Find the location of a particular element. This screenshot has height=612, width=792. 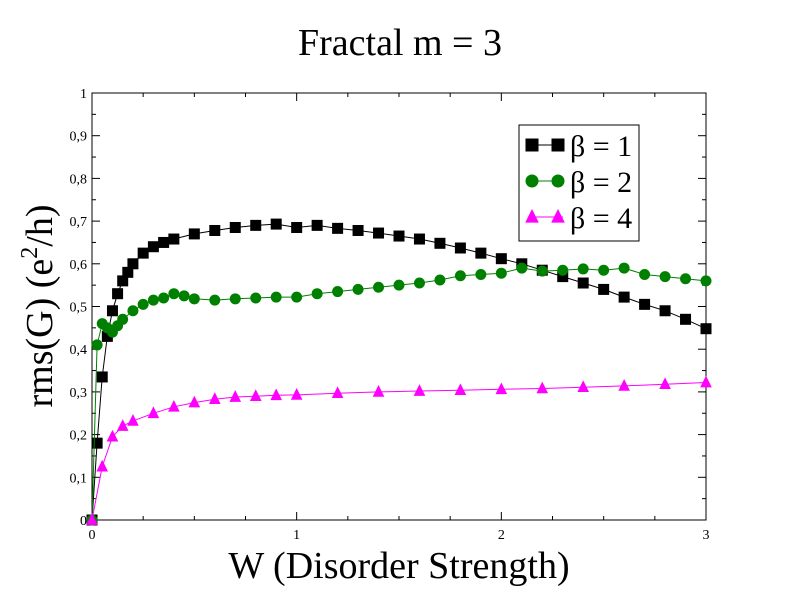

y-tick-label: 0,5 is located at coordinates (79, 308).